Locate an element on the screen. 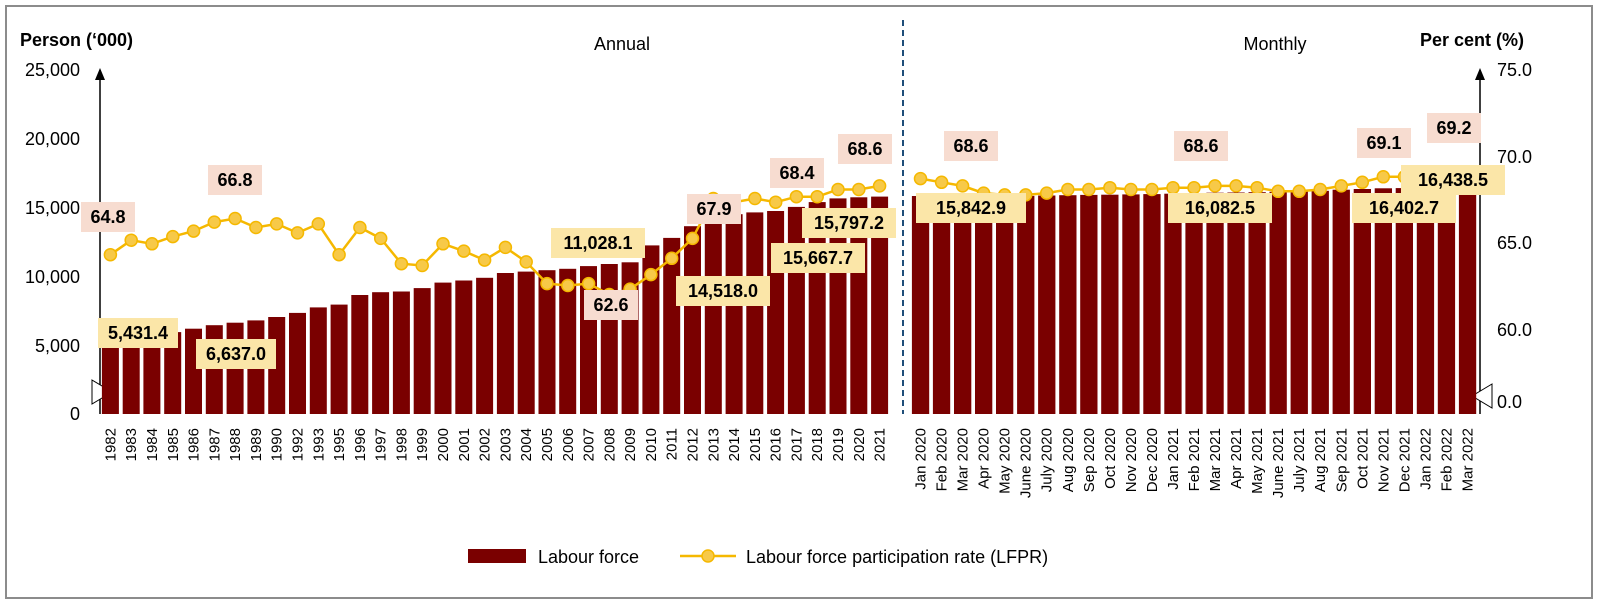 This screenshot has width=1600, height=606. labour-force-label: 11,028.1 is located at coordinates (597, 243).